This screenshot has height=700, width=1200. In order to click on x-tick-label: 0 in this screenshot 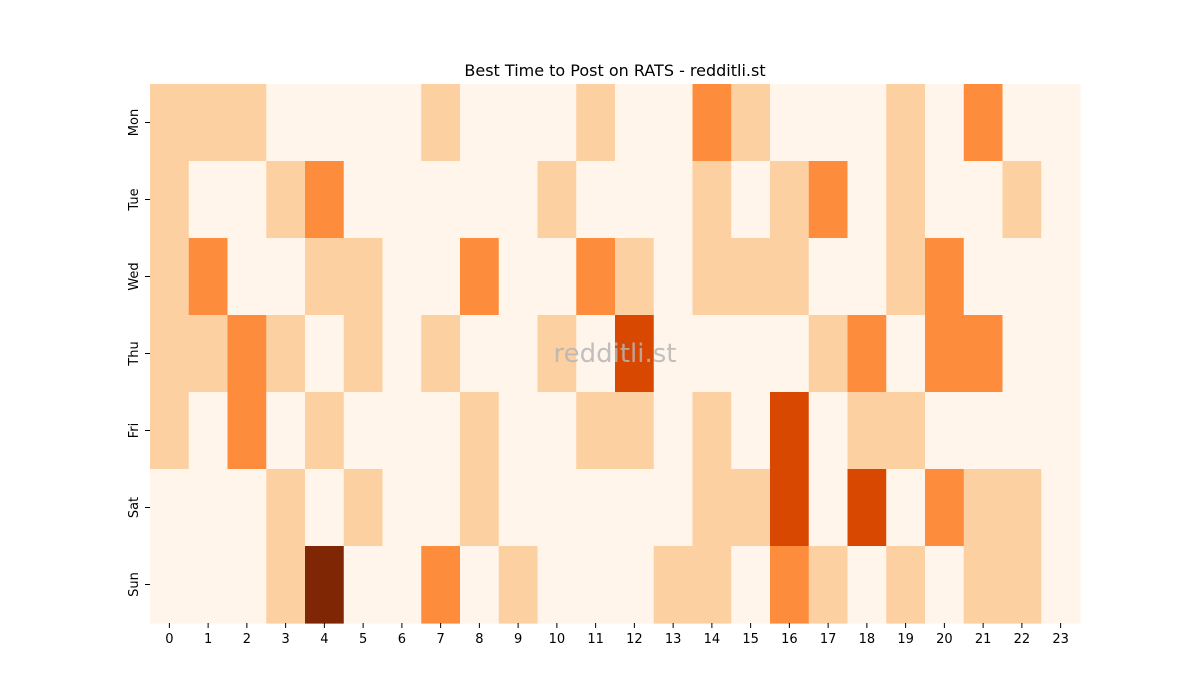, I will do `click(169, 639)`.